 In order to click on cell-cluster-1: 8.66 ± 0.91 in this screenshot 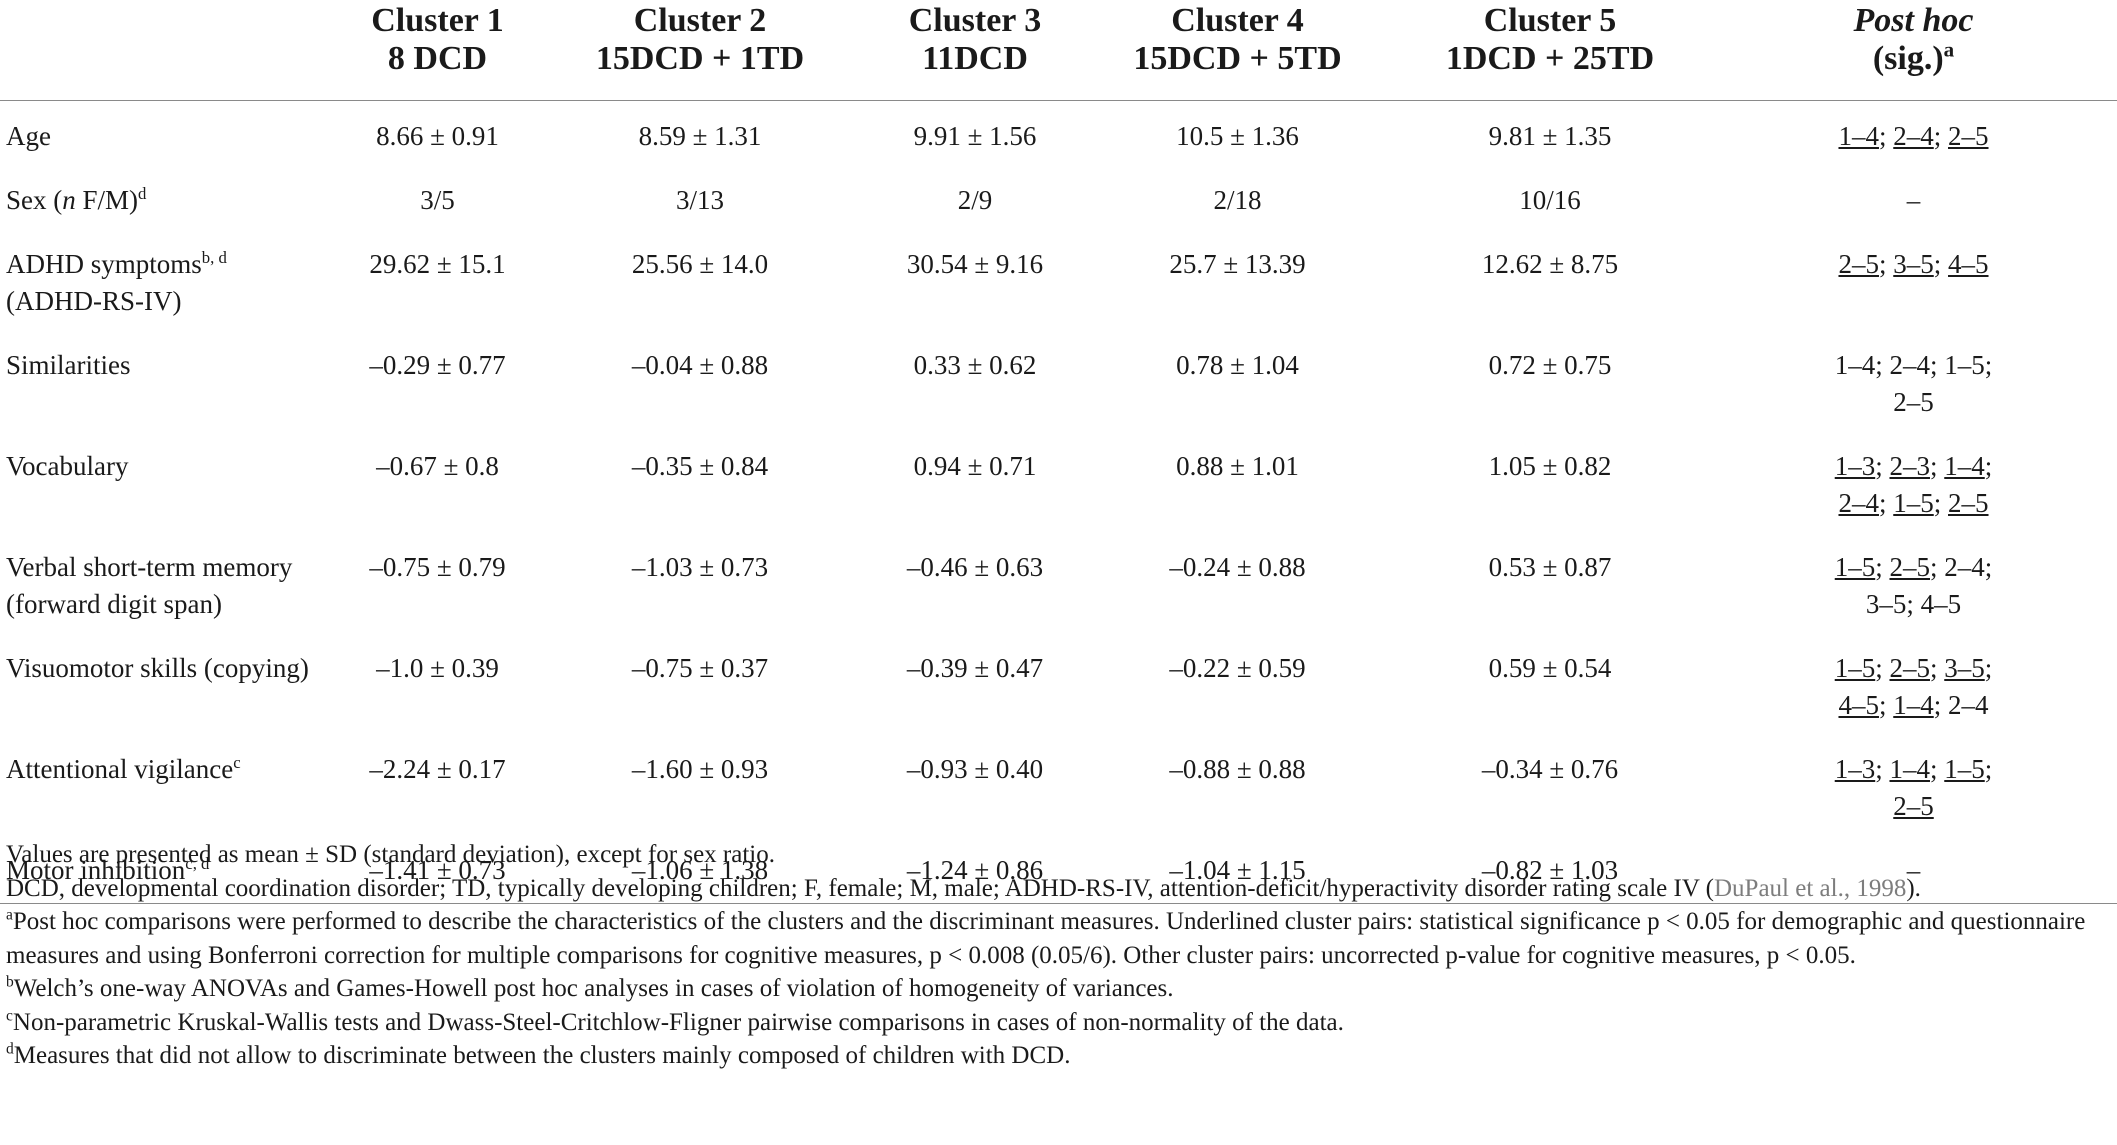, I will do `click(437, 136)`.